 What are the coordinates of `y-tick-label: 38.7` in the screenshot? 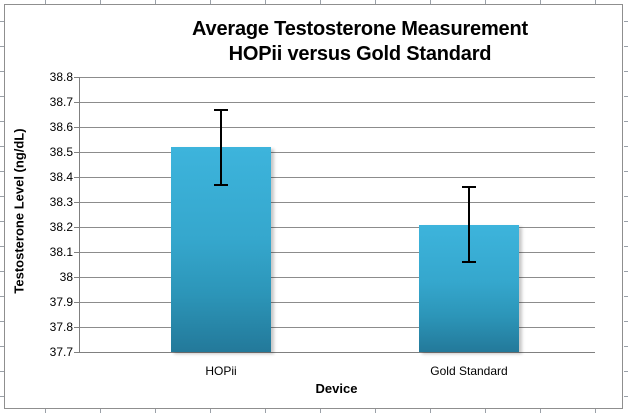 It's located at (61, 102).